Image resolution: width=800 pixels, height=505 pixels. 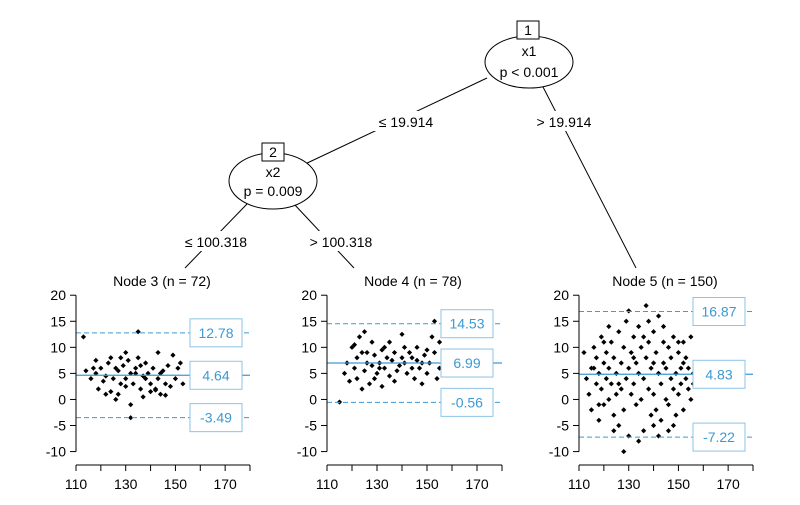 I want to click on panel-value-labels: 12.78 4.64 -3.49, so click(x=216, y=375).